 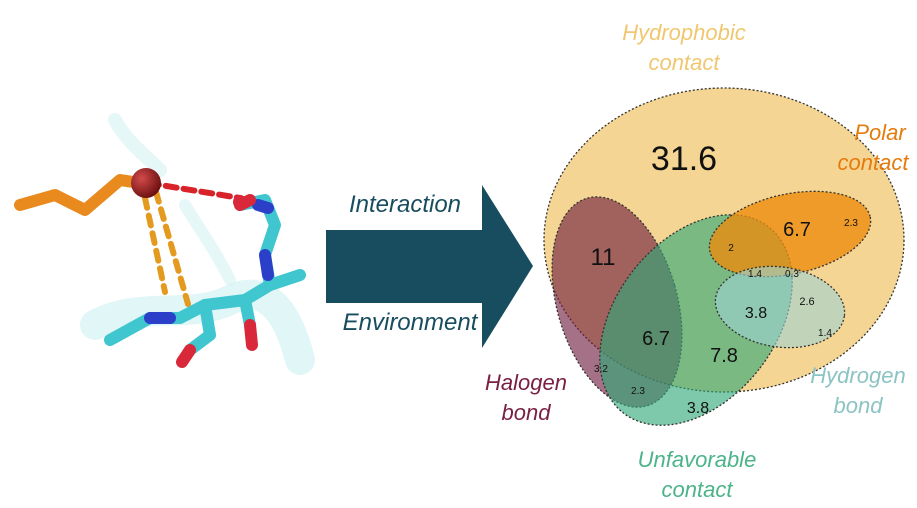 What do you see at coordinates (656, 339) in the screenshot?
I see `value-halogen-unfav-hydrophobic: 6.7` at bounding box center [656, 339].